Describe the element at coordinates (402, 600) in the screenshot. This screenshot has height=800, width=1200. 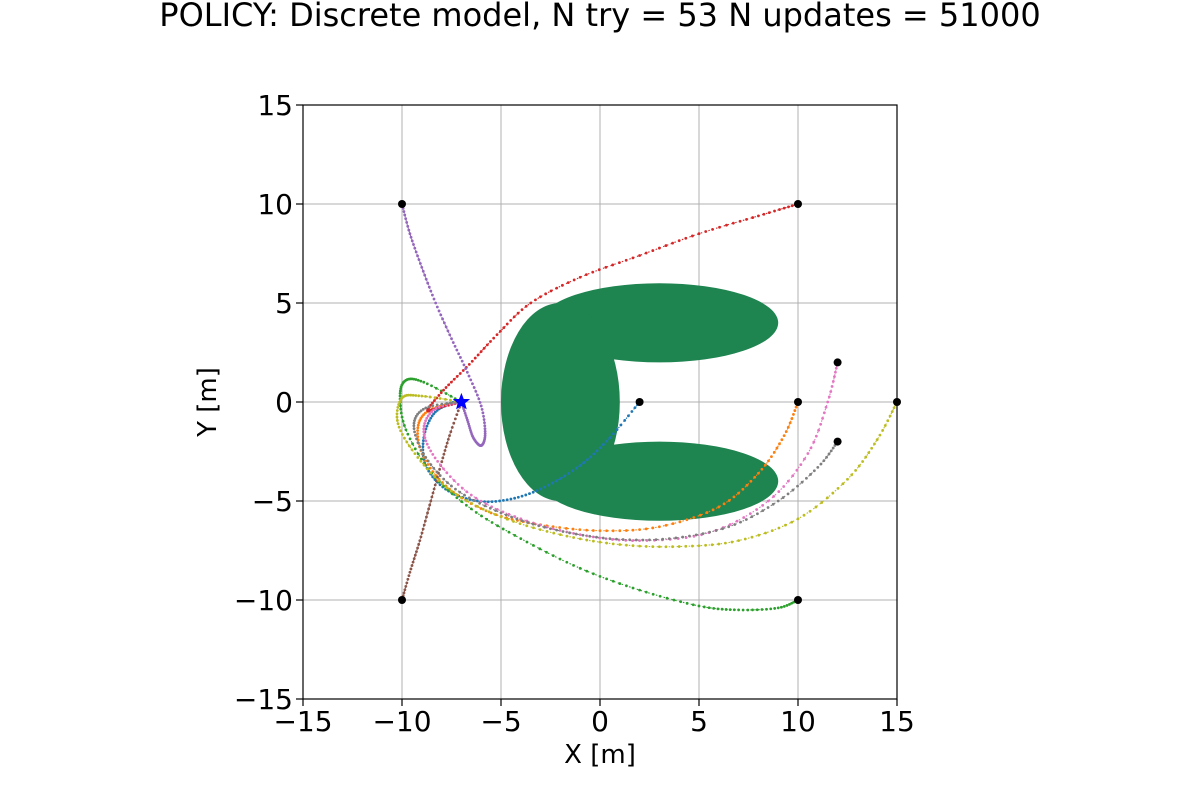
I see `start-point` at that location.